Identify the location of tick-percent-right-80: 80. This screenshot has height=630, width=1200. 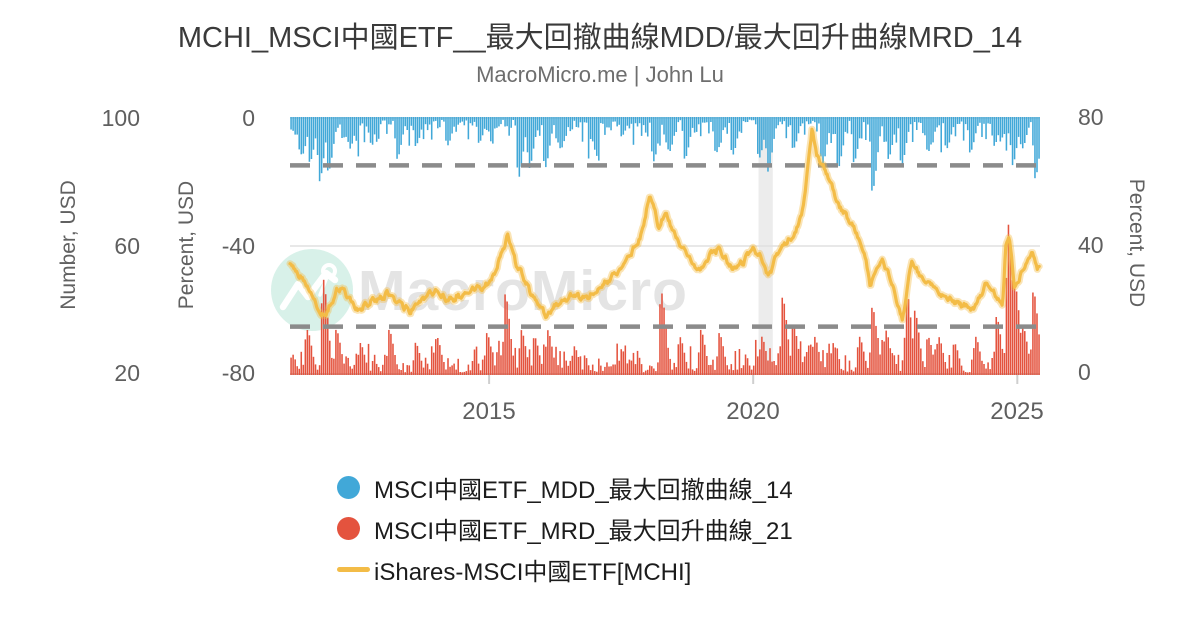
(1091, 117).